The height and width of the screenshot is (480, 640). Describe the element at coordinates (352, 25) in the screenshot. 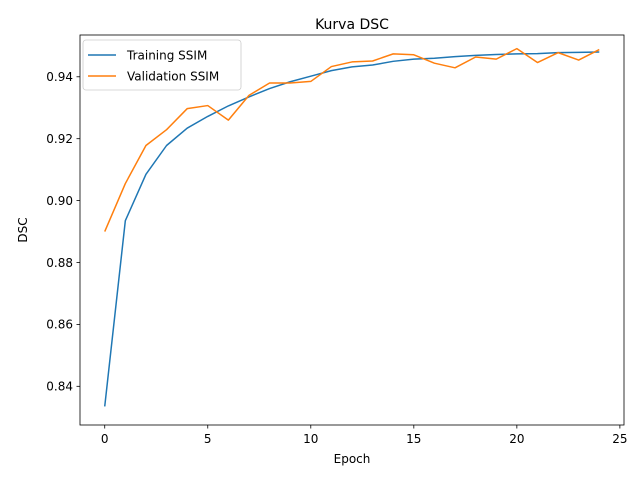

I see `chart-title: Kurva DSC` at that location.